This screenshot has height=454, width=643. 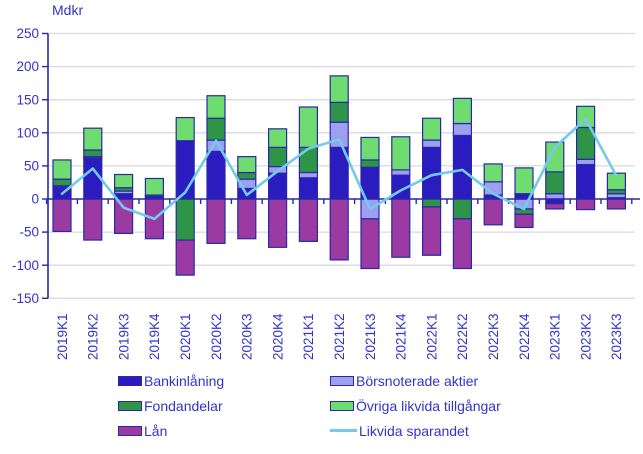 What do you see at coordinates (555, 336) in the screenshot?
I see `x-axis-label: 2023K1` at bounding box center [555, 336].